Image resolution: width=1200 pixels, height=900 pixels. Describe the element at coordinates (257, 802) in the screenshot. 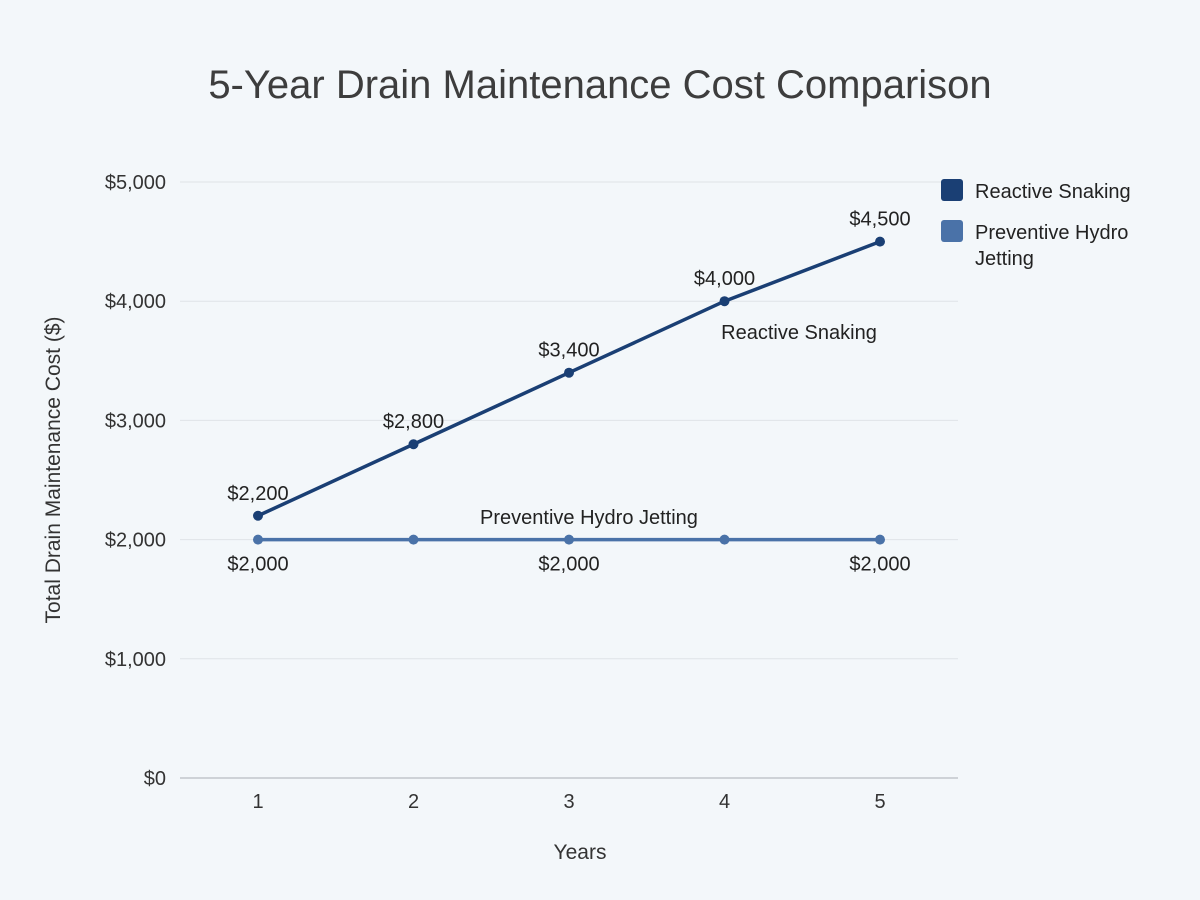

I see `x-tick-label: 1` at that location.